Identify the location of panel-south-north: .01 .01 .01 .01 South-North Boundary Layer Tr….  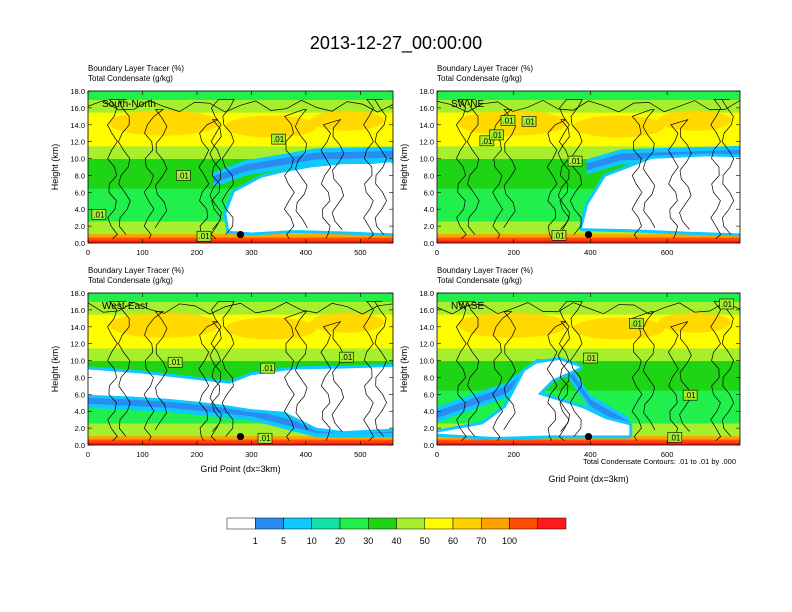
(222, 160).